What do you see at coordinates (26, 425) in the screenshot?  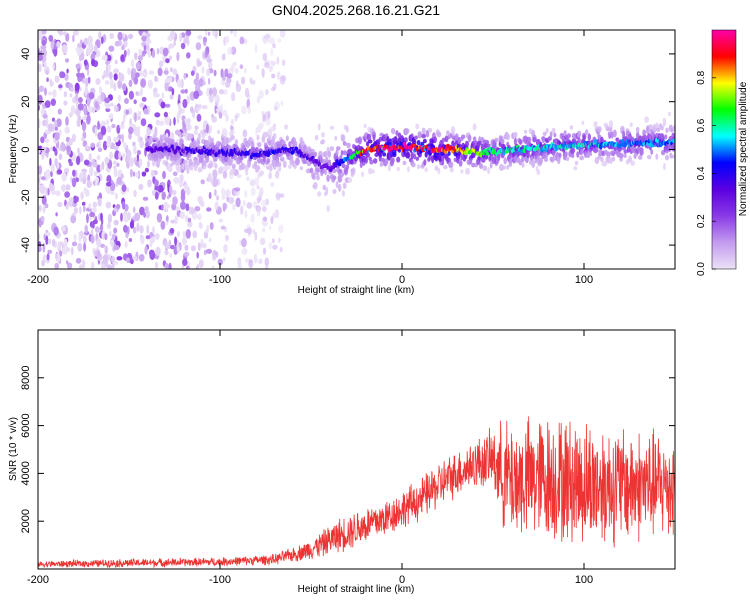 I see `y-tick-label: 6000` at bounding box center [26, 425].